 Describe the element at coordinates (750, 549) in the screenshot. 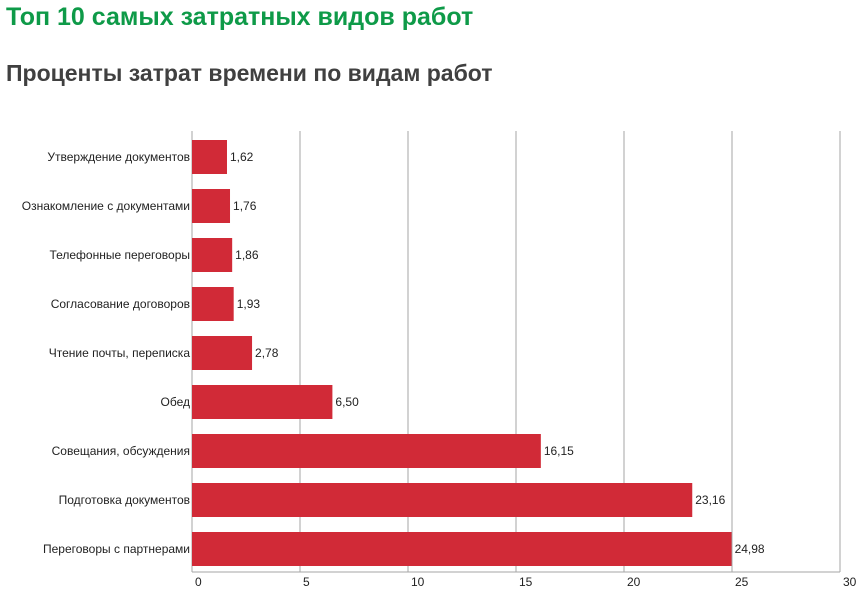

I see `value-label: 24,98` at that location.